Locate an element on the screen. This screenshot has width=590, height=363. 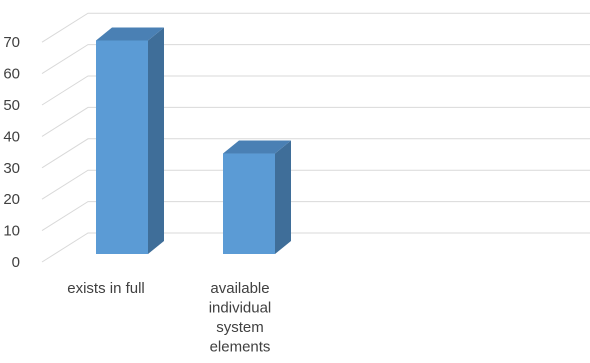
y-tick-label: 0 is located at coordinates (16, 262).